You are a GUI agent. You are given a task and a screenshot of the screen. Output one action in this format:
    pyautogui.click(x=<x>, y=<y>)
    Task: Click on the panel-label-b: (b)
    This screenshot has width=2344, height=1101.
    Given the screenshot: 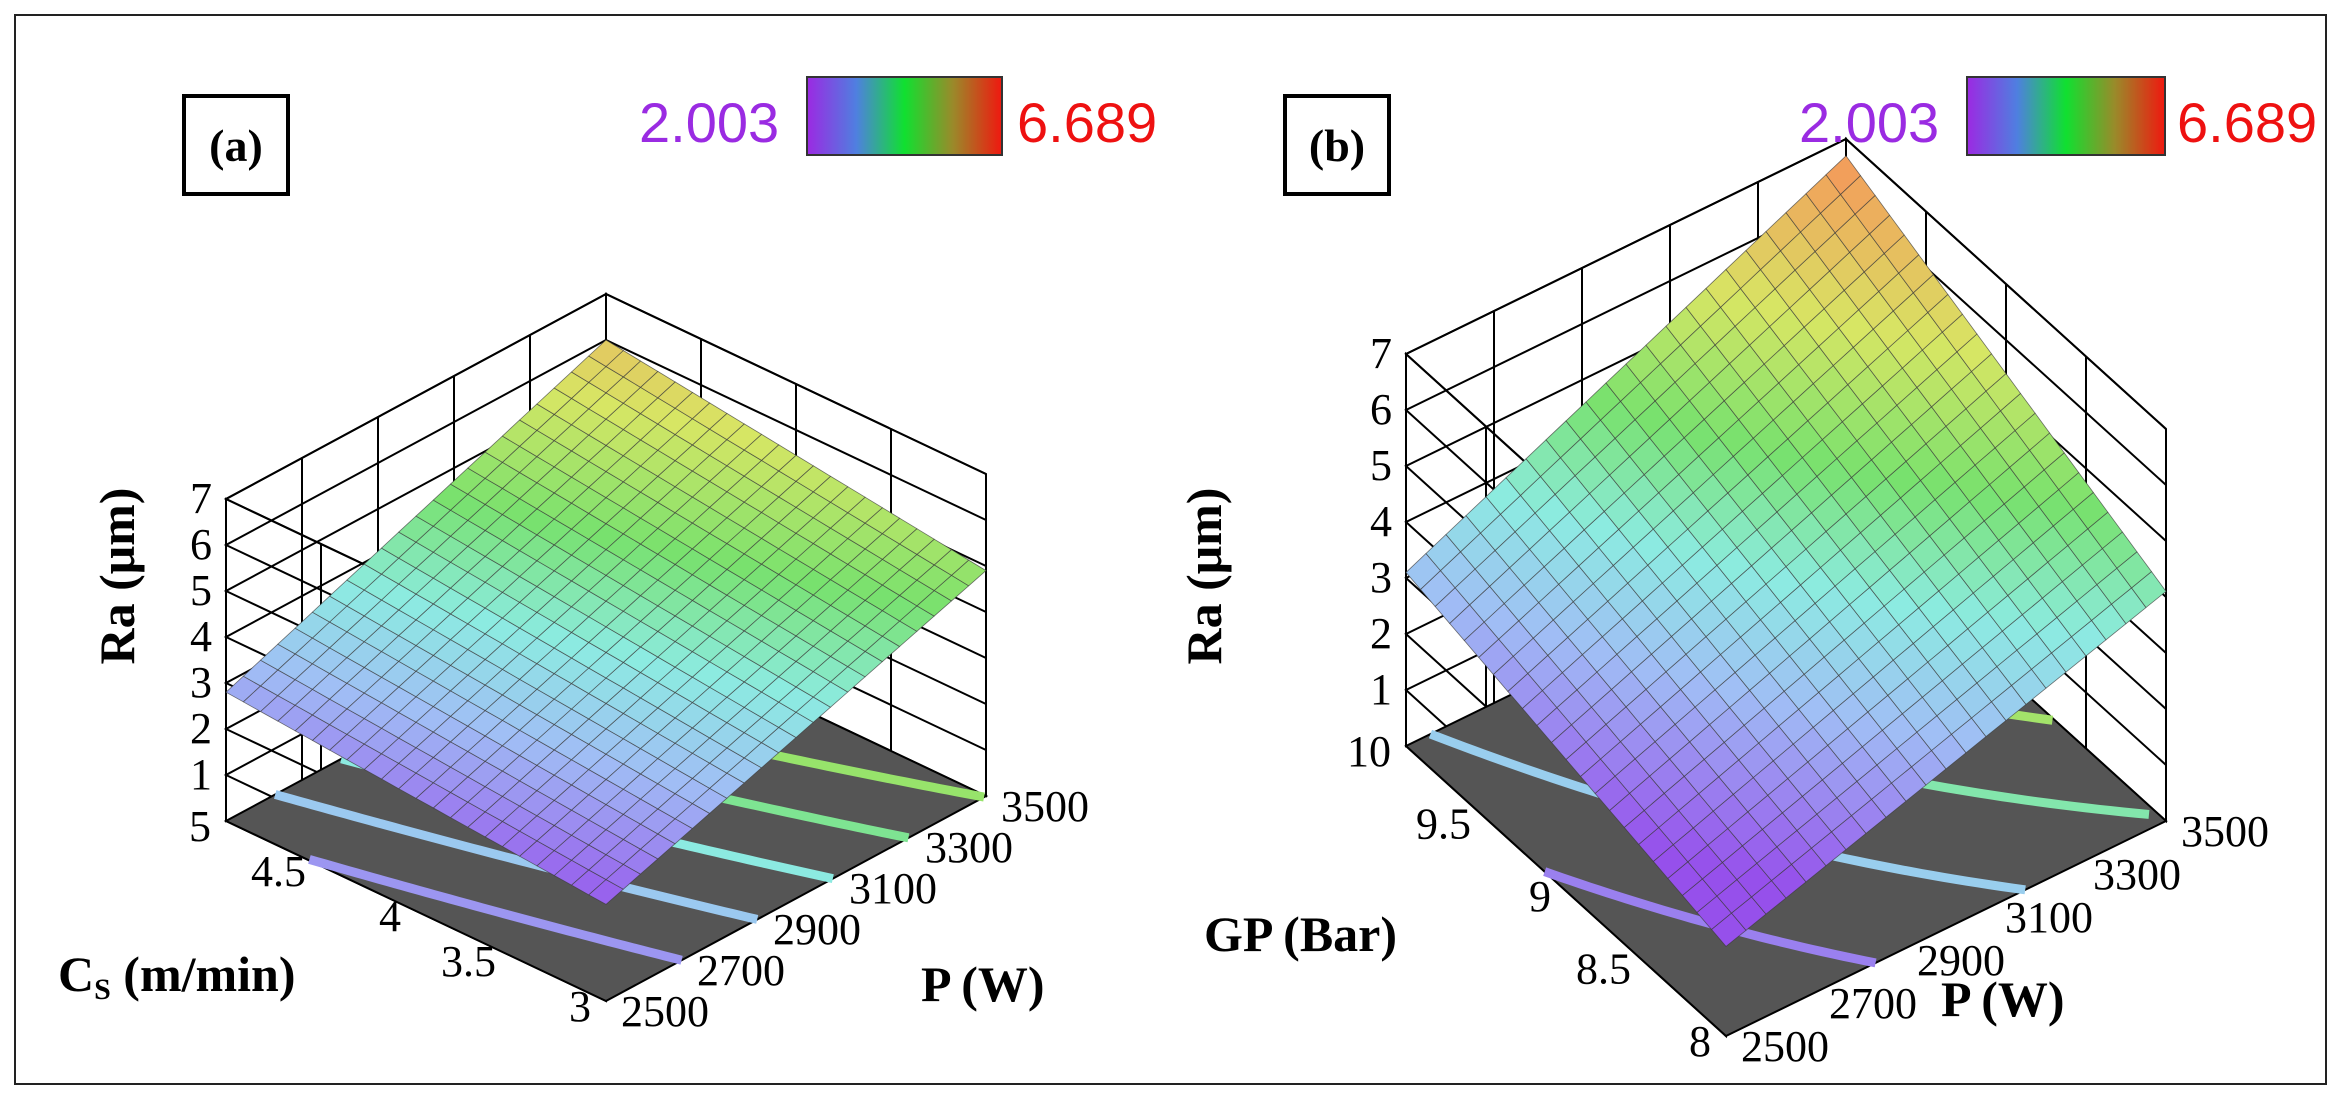 What is the action you would take?
    pyautogui.click(x=1337, y=145)
    